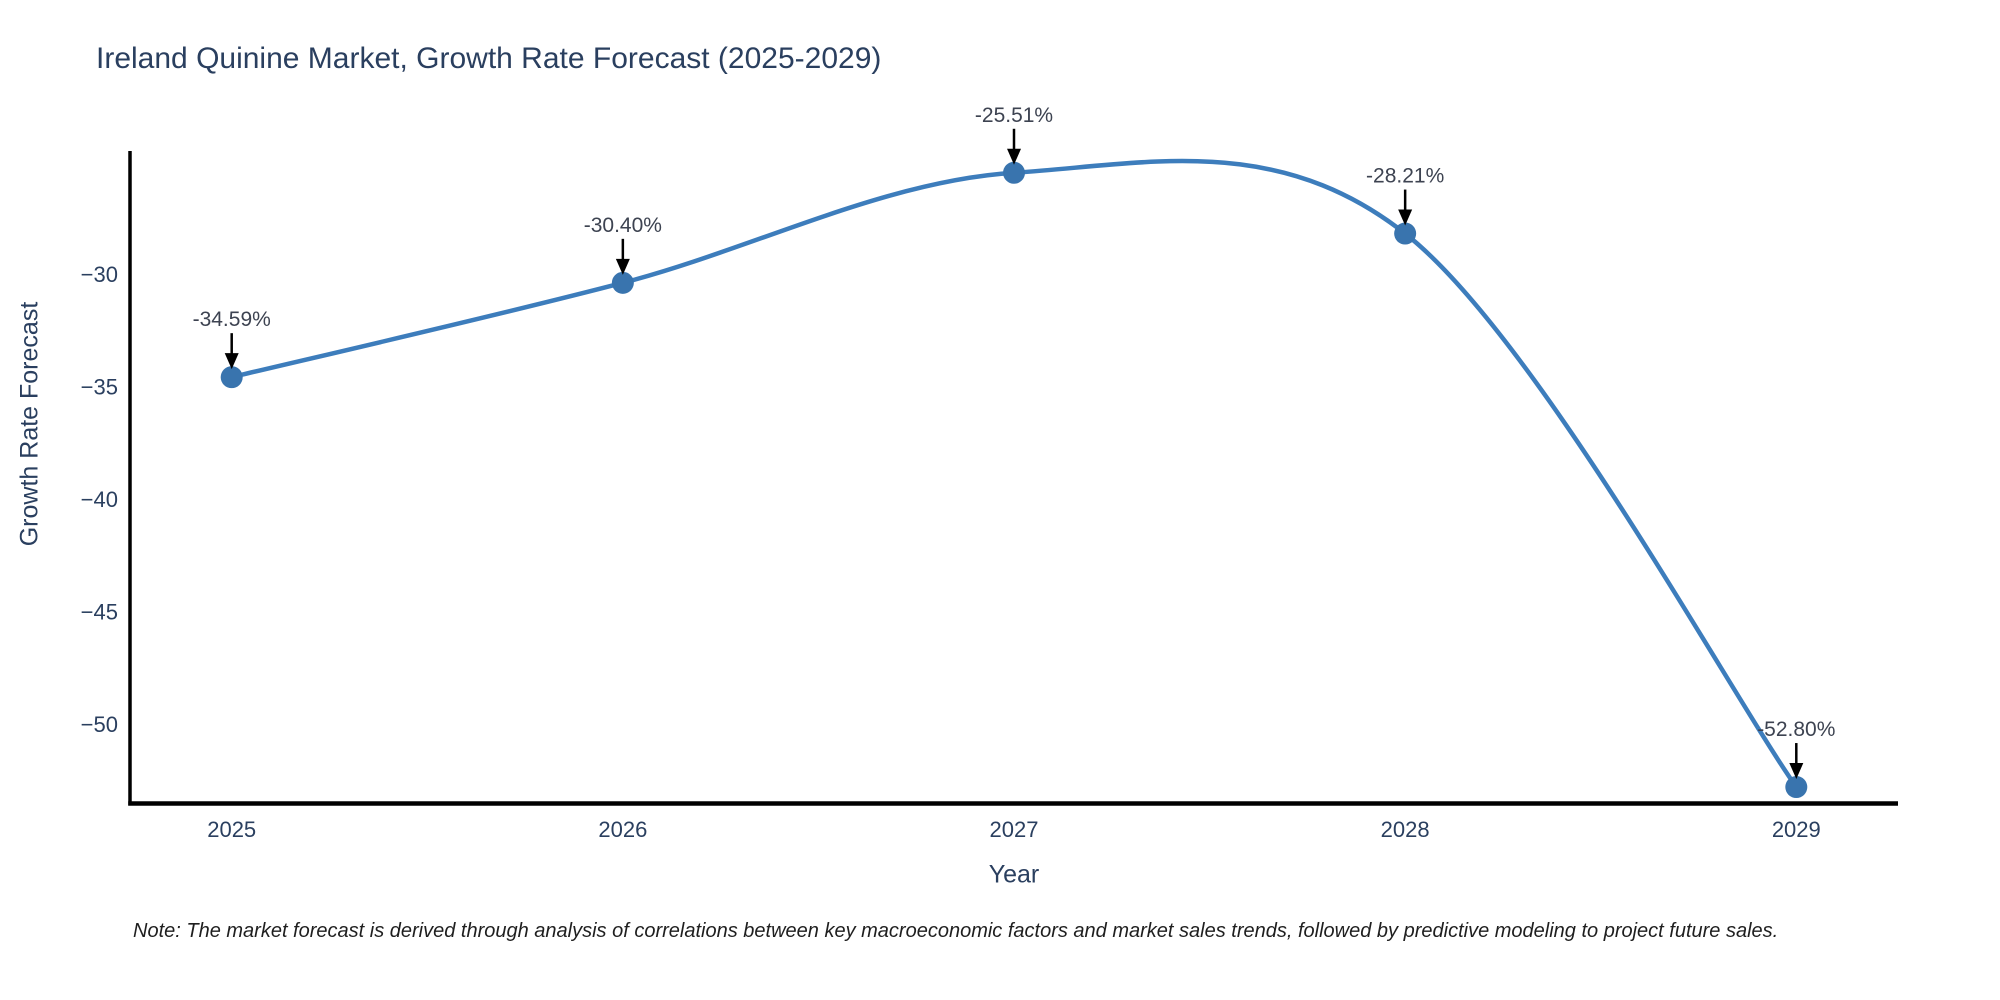 The width and height of the screenshot is (2000, 1000). What do you see at coordinates (1014, 115) in the screenshot?
I see `annotation-label: -25.51%` at bounding box center [1014, 115].